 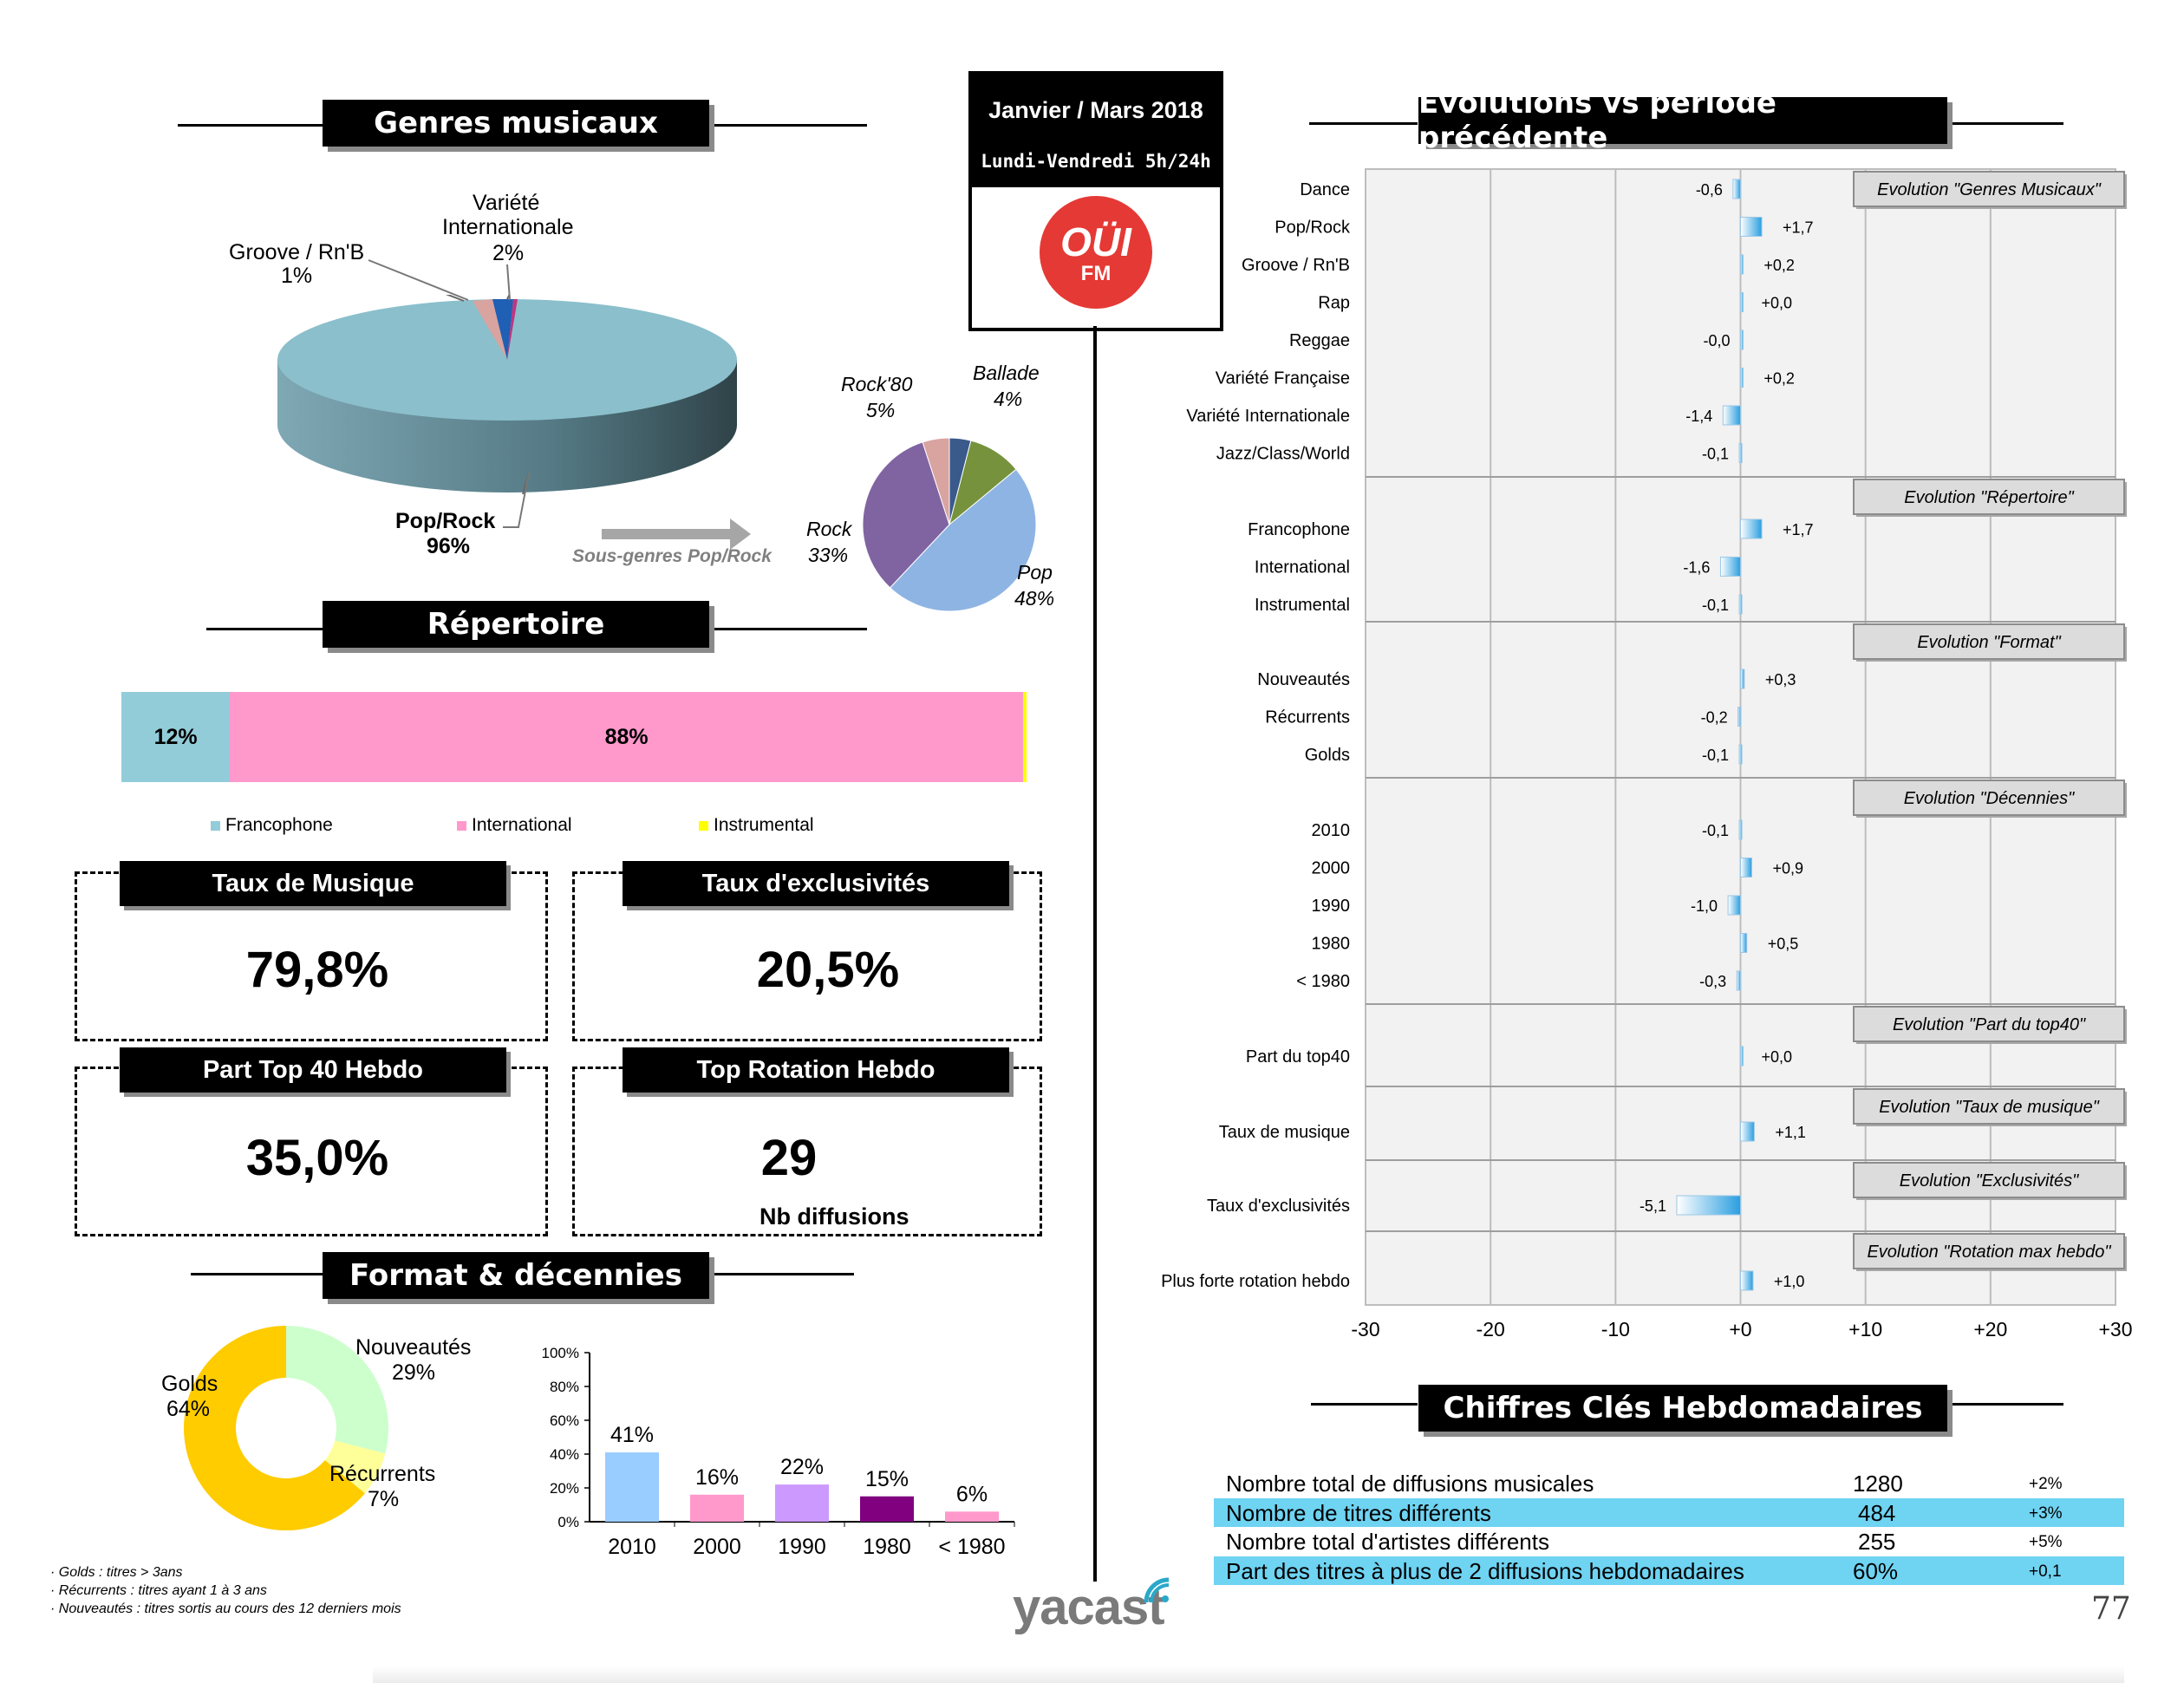 I want to click on bar-francophone: 12%, so click(x=176, y=737).